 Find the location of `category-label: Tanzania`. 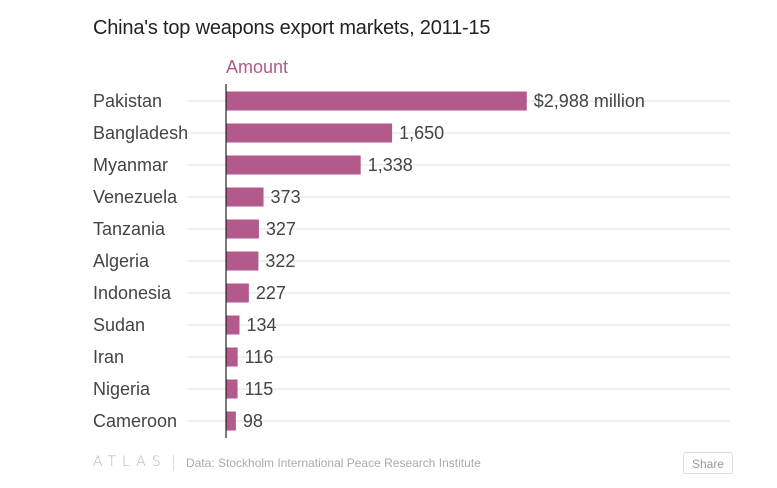

category-label: Tanzania is located at coordinates (129, 229).